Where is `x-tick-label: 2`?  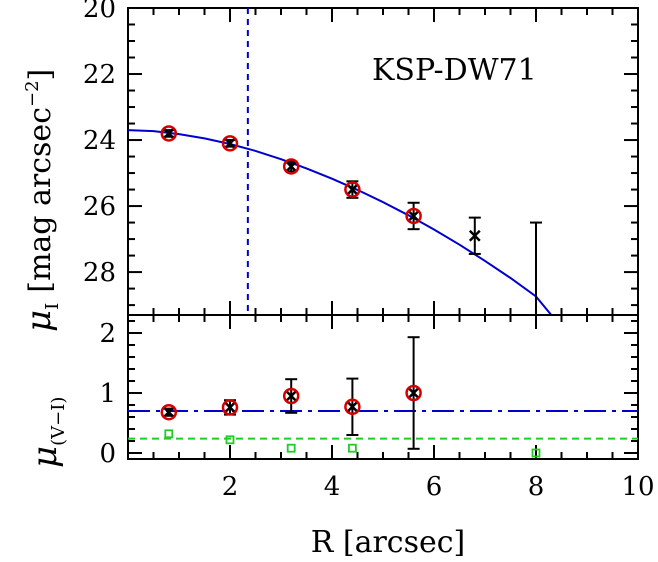
x-tick-label: 2 is located at coordinates (230, 487).